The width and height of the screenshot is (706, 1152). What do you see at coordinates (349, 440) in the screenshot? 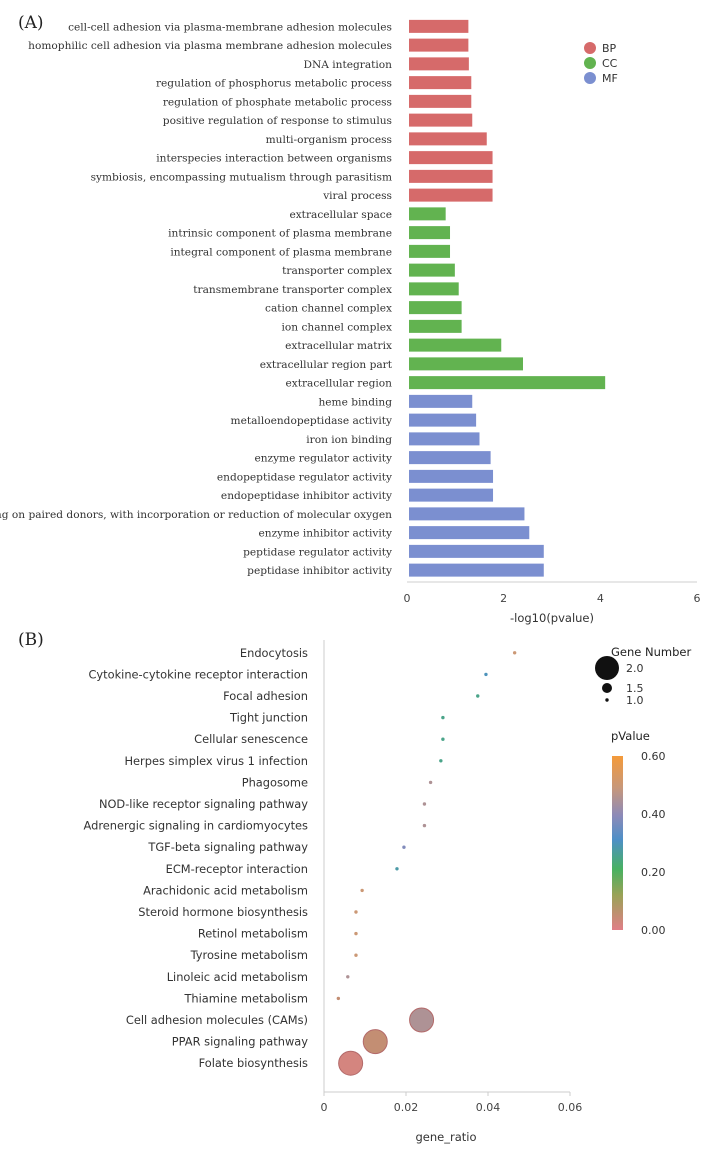
I see `category-label: iron ion binding` at bounding box center [349, 440].